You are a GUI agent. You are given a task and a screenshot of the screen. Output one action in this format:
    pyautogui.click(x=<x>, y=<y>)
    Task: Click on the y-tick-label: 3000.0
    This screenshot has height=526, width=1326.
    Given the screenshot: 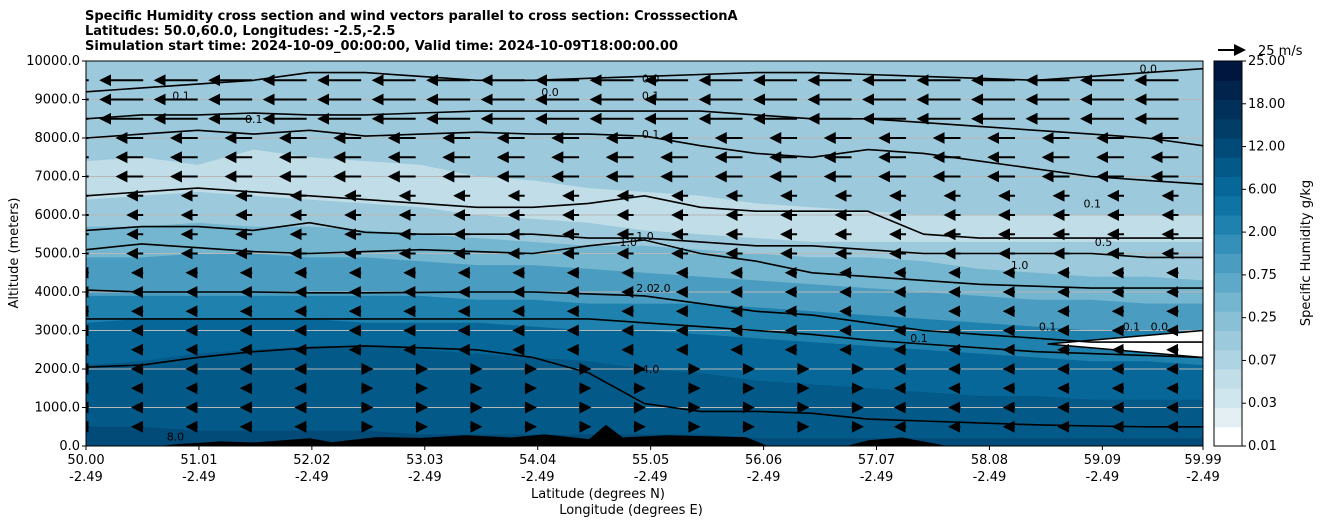 What is the action you would take?
    pyautogui.click(x=58, y=331)
    